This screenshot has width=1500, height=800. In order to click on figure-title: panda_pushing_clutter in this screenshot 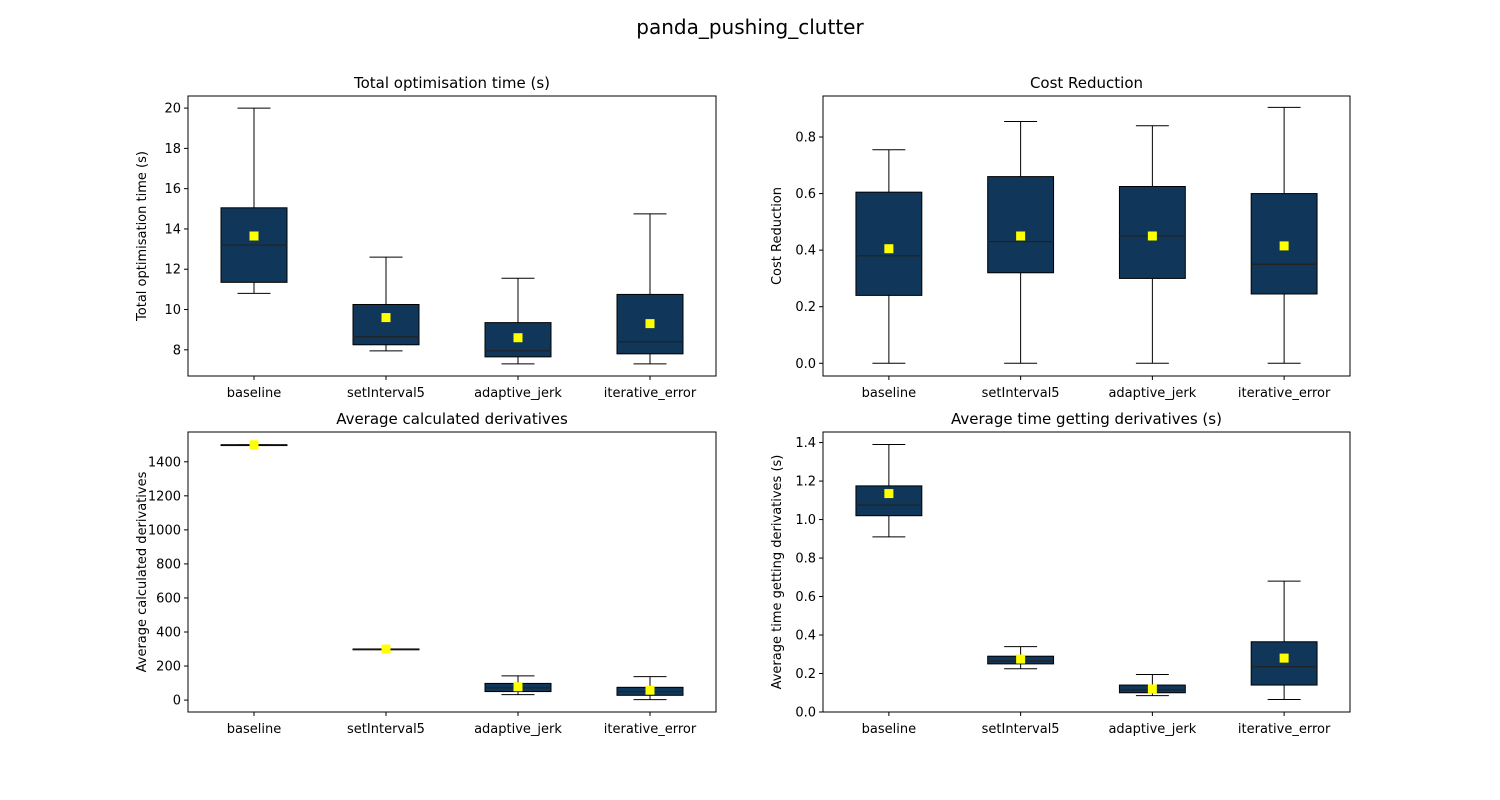, I will do `click(750, 27)`.